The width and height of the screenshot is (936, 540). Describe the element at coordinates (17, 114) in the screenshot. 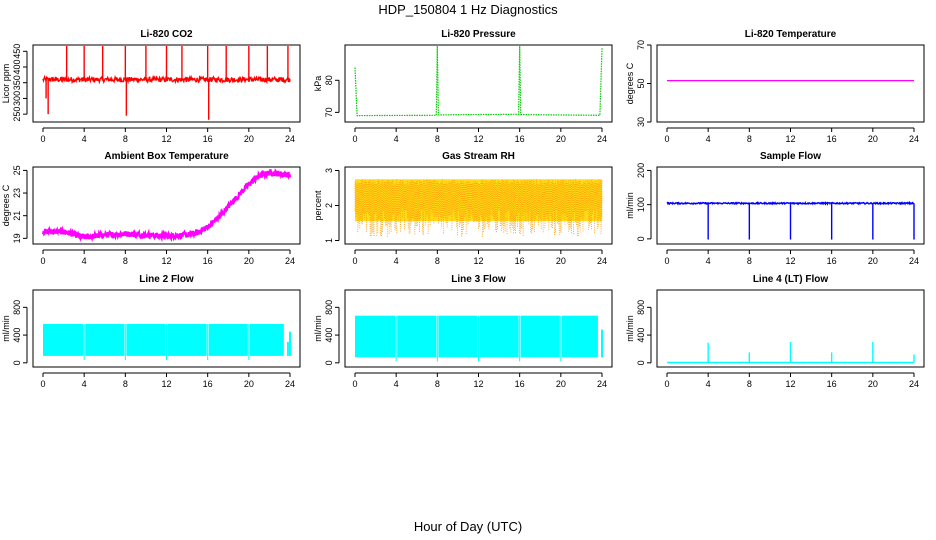

I see `y-tick-label: 250` at that location.